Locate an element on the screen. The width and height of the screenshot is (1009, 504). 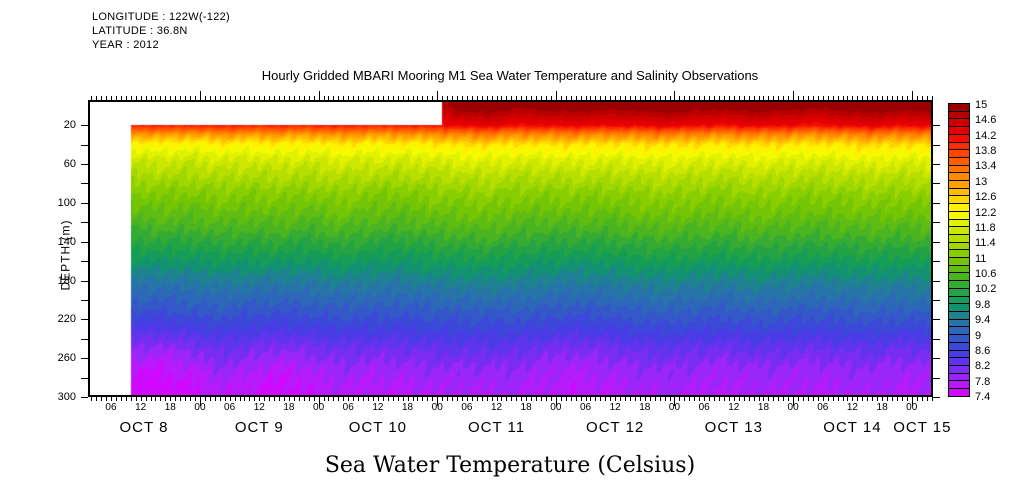
day-label: OCT 15 is located at coordinates (922, 427).